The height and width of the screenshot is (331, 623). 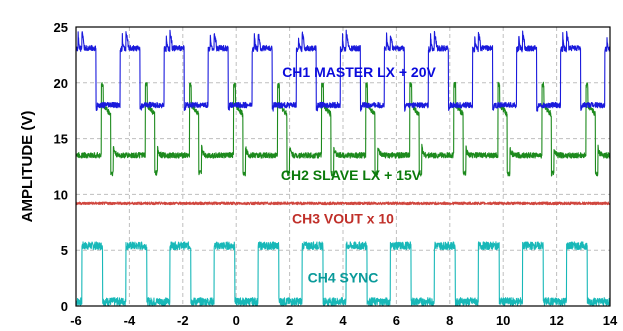 I want to click on x-tick-label: 0, so click(x=236, y=320).